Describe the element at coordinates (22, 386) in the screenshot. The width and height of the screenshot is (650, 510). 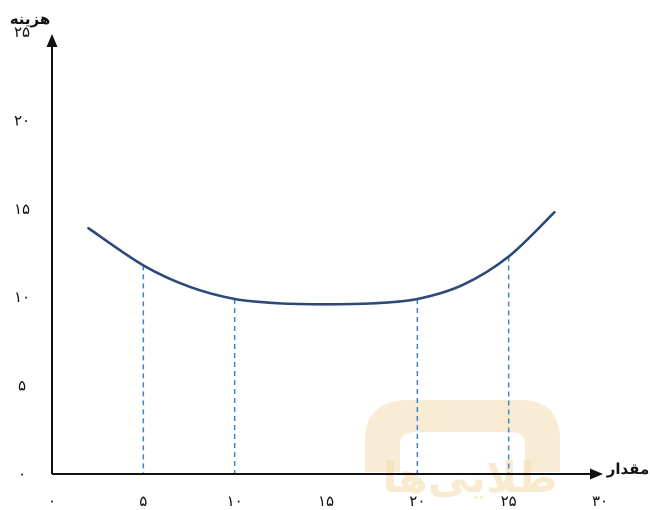
I see `y-tick-label: ۵` at that location.